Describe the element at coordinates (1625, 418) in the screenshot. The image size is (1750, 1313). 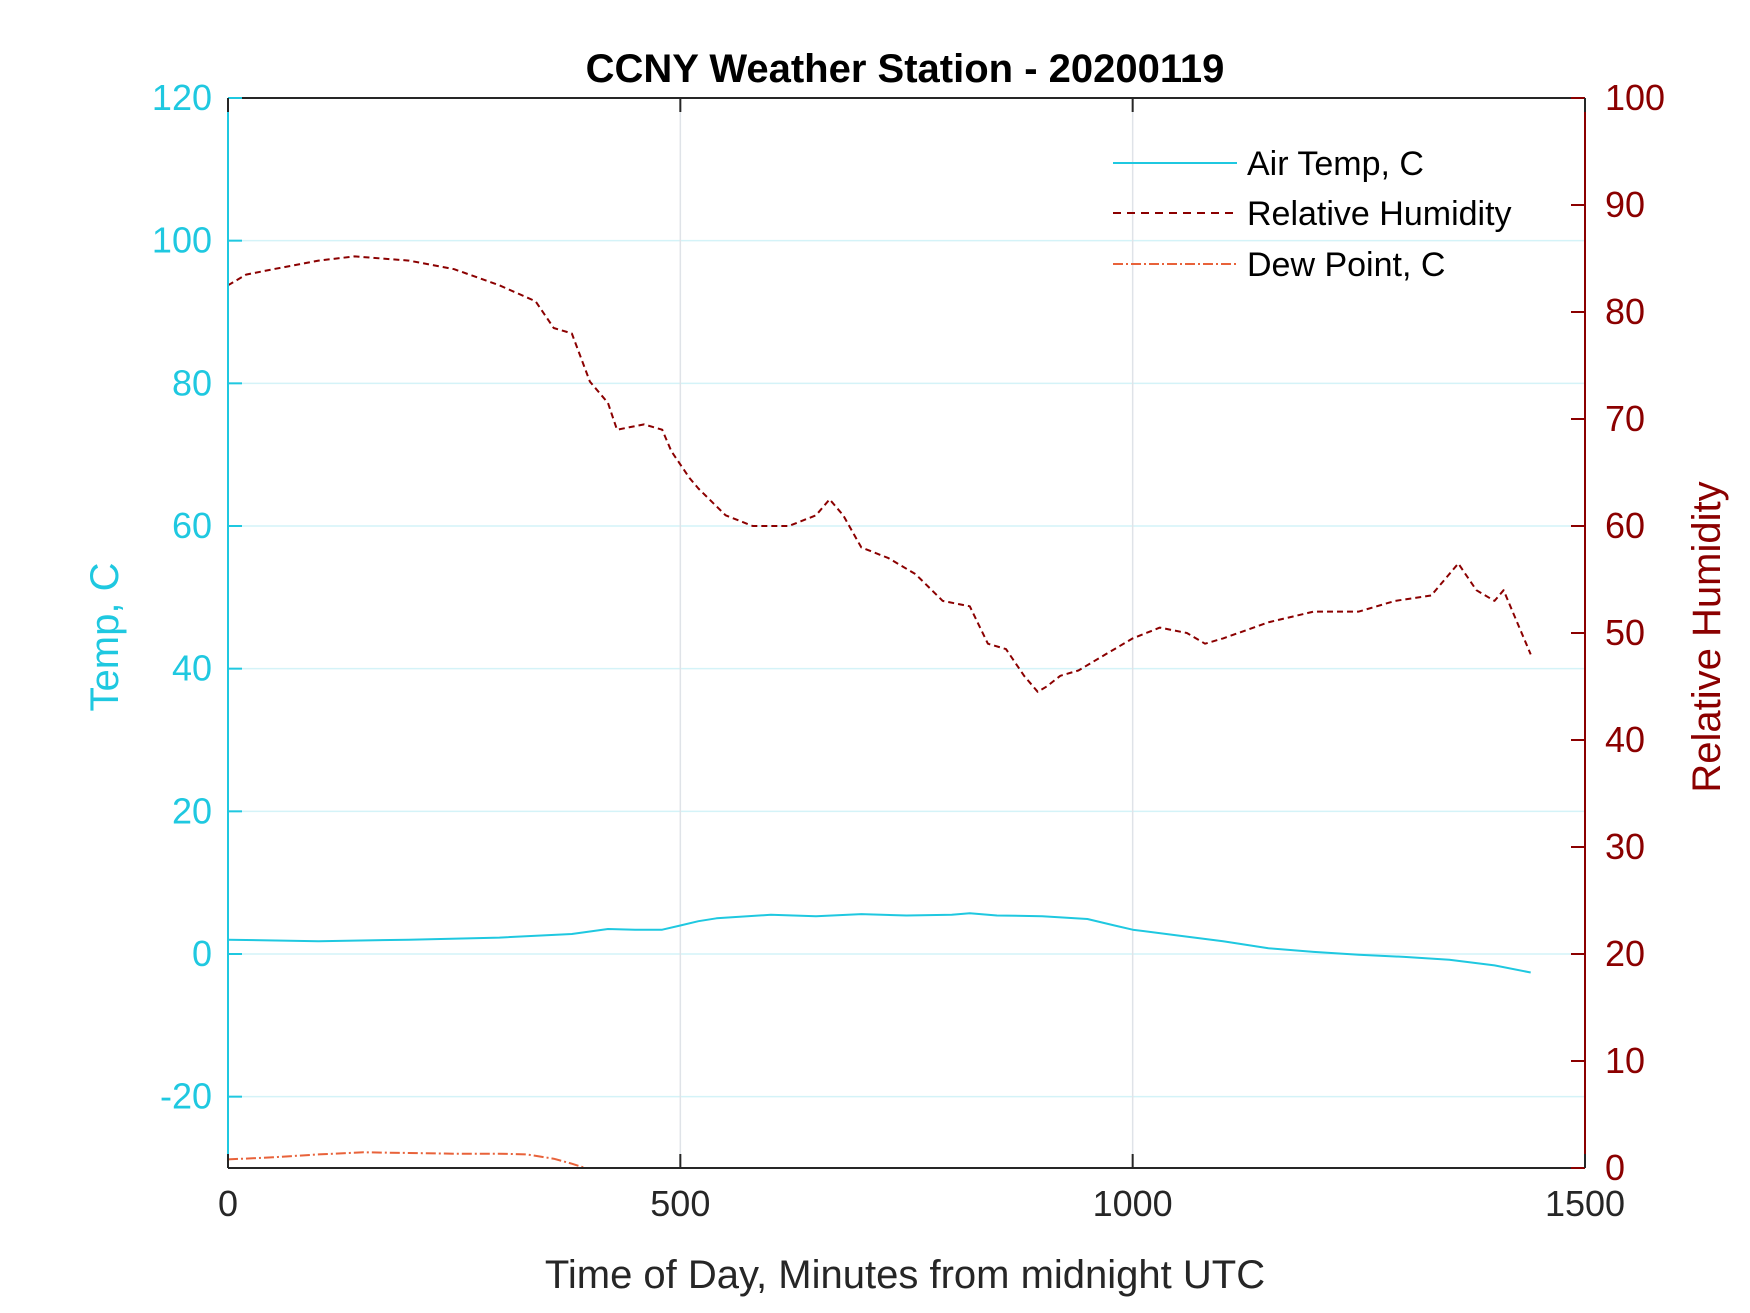
I see `tick-label-right: 70` at that location.